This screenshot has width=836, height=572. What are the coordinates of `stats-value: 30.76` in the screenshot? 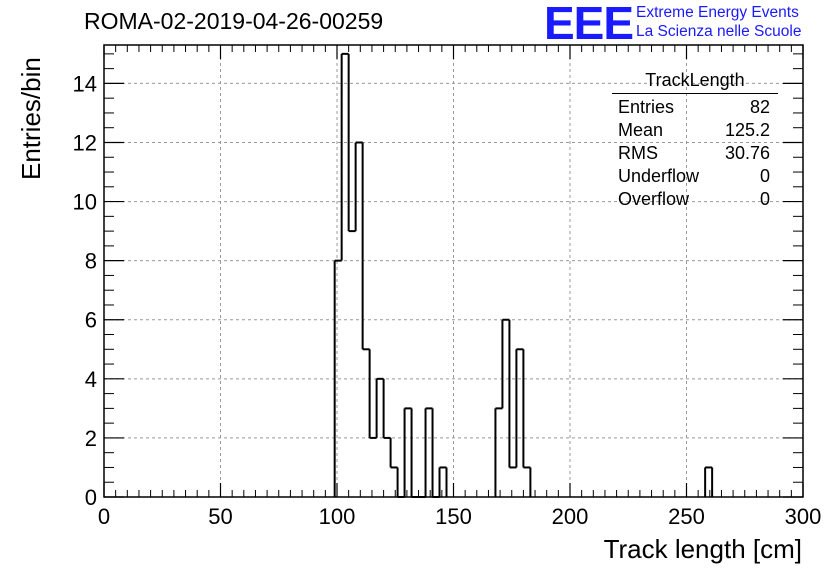 It's located at (747, 153).